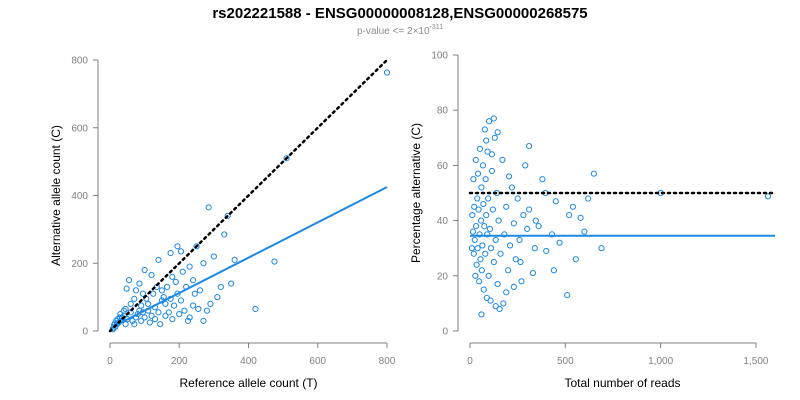 The image size is (800, 400). I want to click on left-y-tick-label: 600, so click(79, 128).